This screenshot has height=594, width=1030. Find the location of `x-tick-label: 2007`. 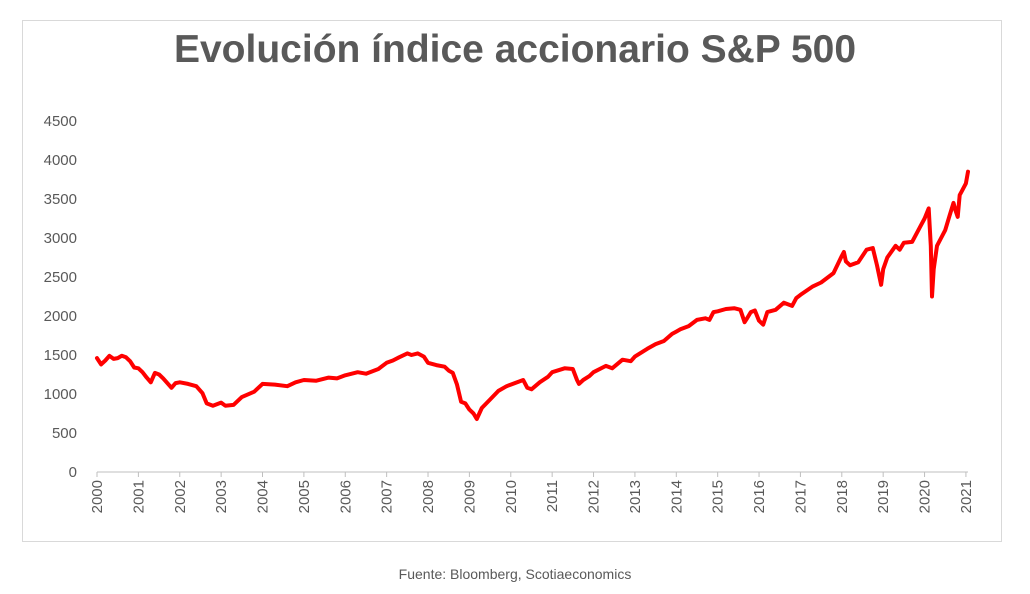

x-tick-label: 2007 is located at coordinates (387, 496).